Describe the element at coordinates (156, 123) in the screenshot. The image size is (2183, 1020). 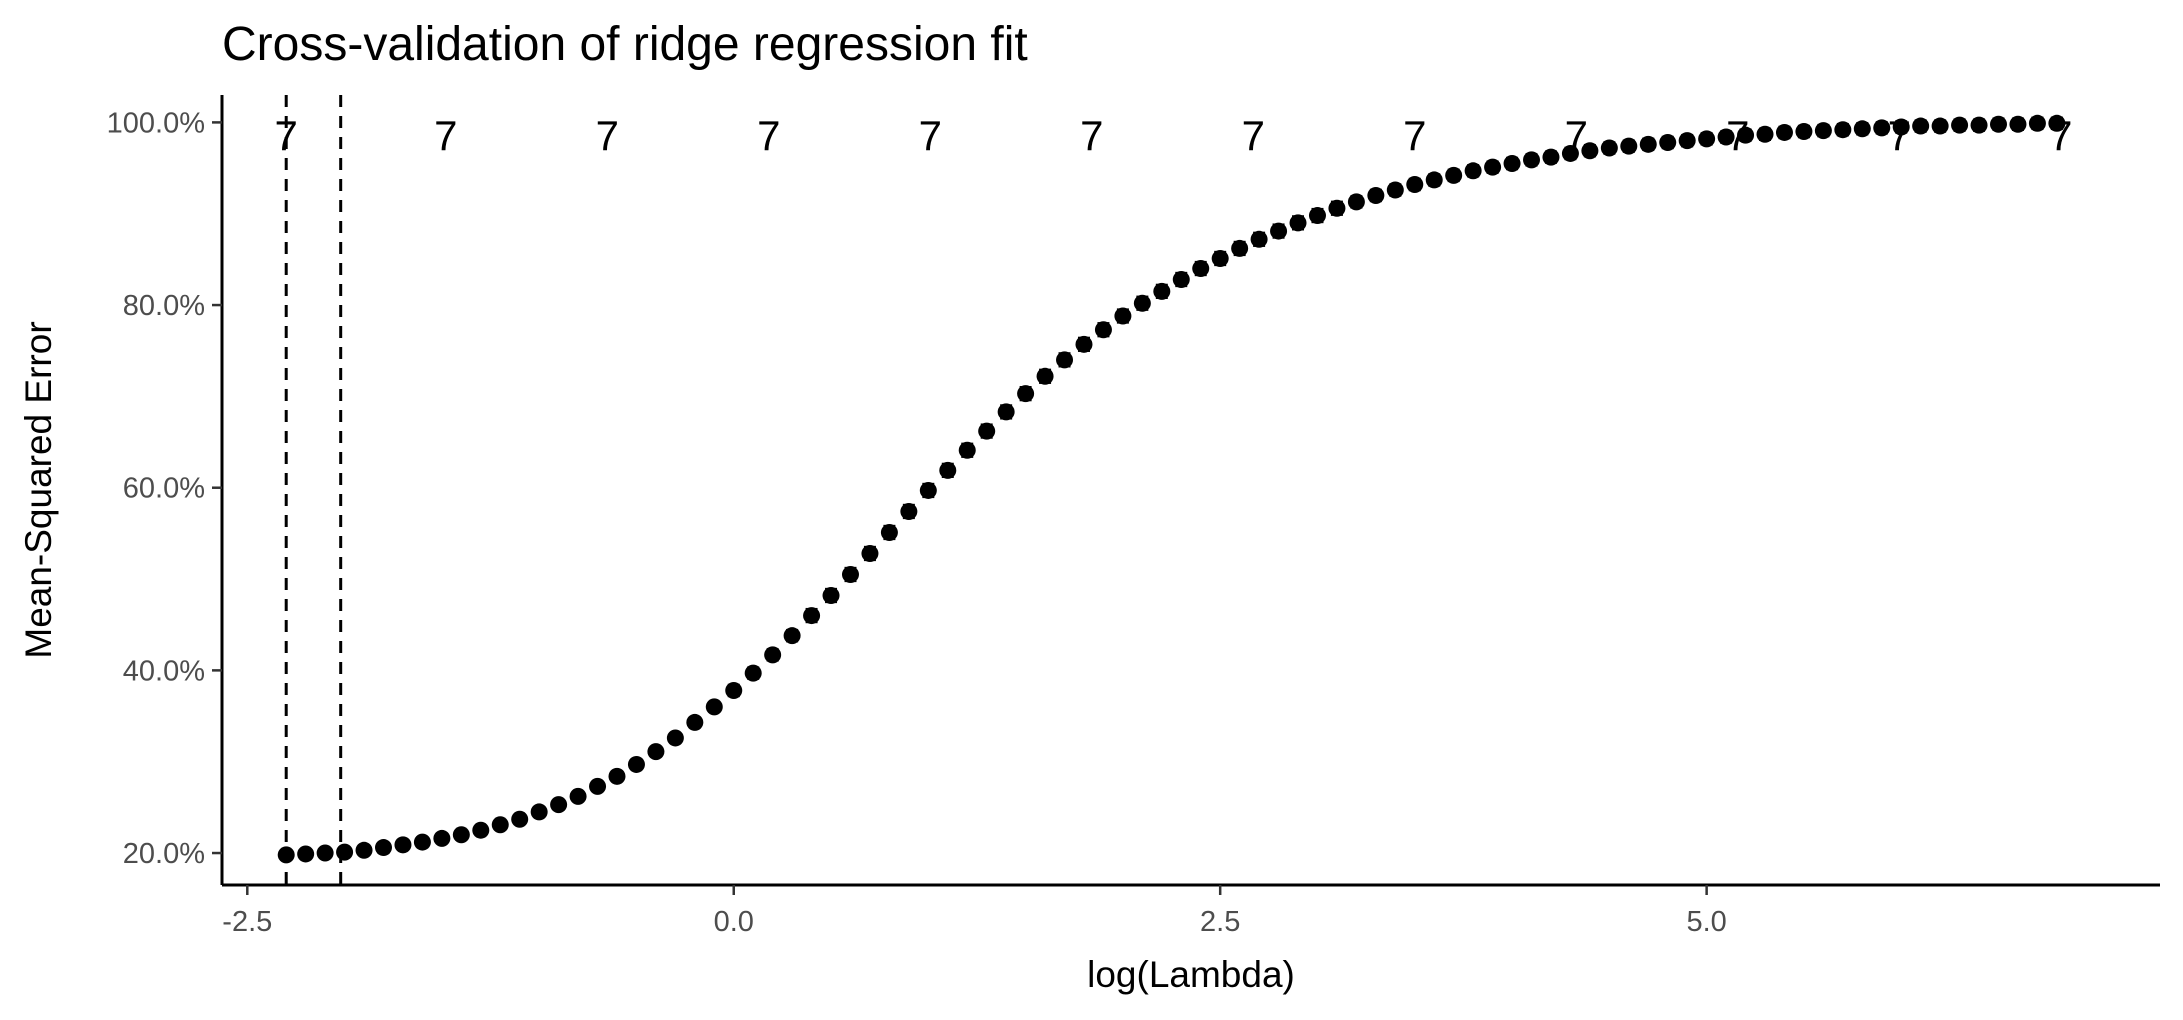
I see `y-tick-label: 100.0%` at that location.